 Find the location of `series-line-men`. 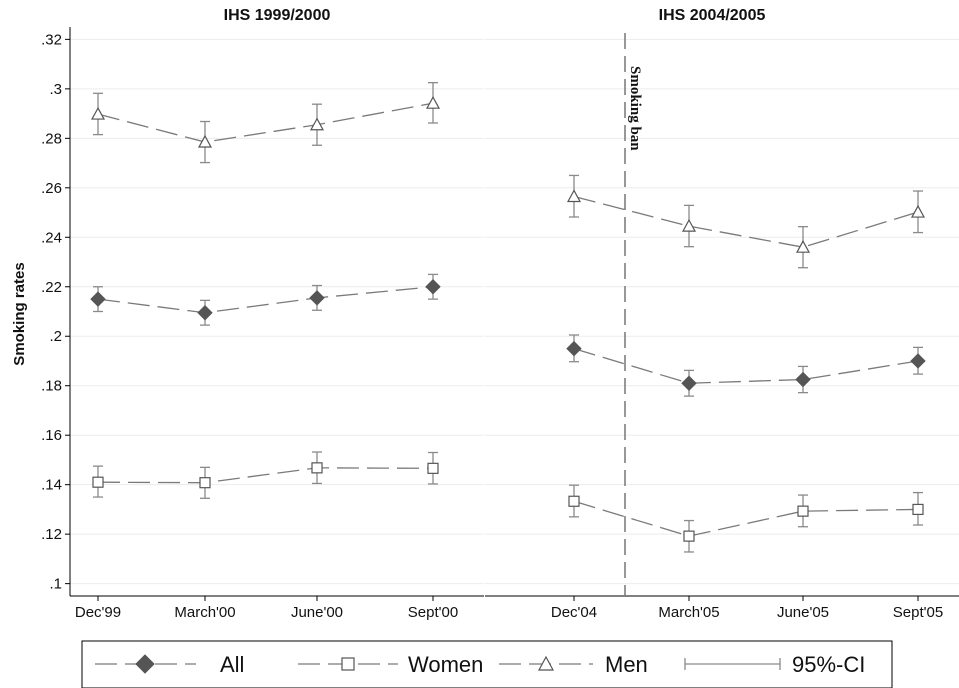

series-line-men is located at coordinates (265, 122).